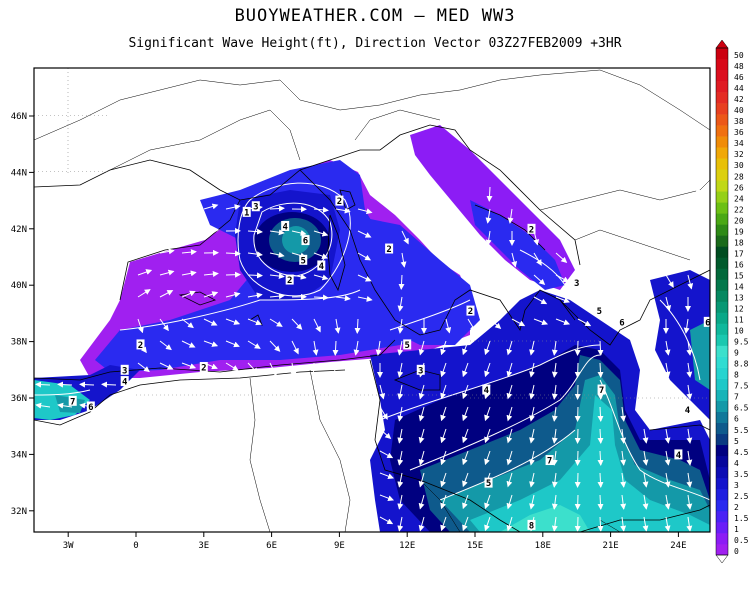 This screenshot has height=600, width=750. I want to click on aegean-sea-waves, so click(680, 345).